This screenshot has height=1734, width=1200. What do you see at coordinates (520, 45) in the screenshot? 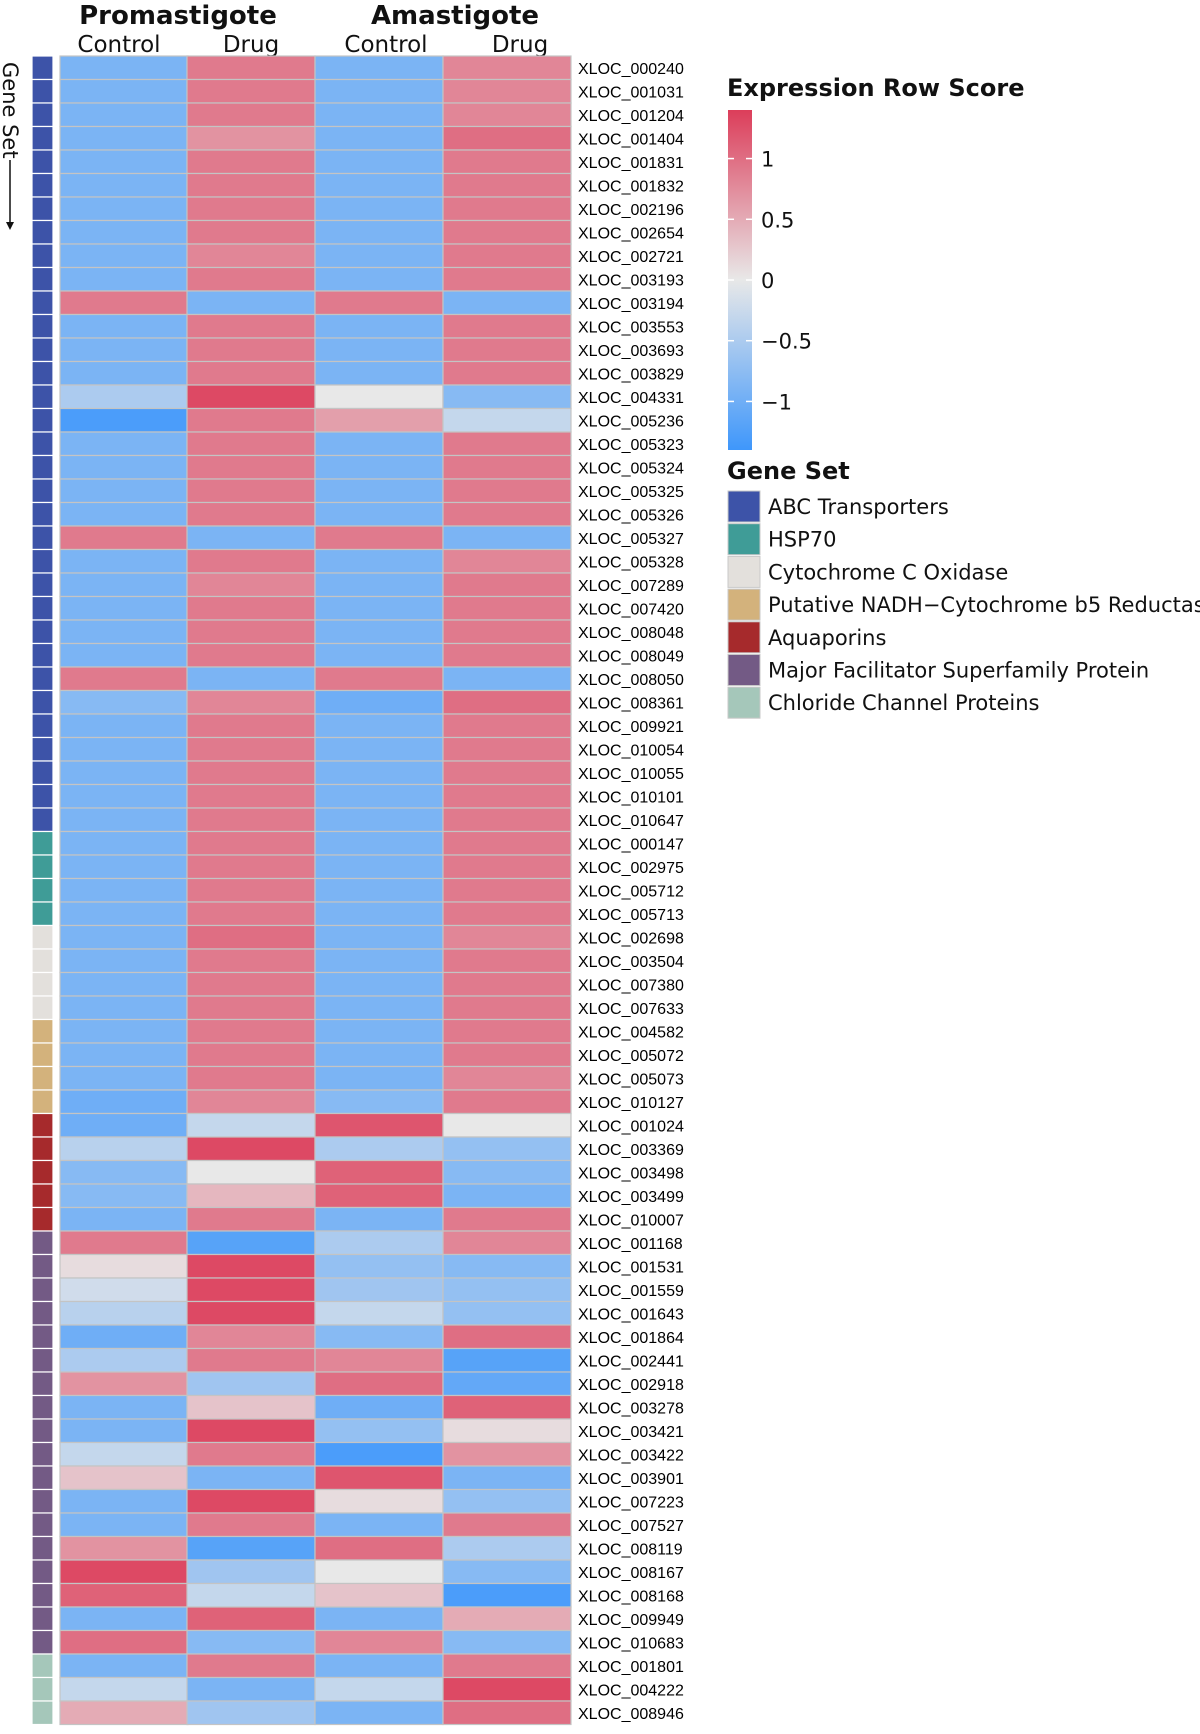
I see `condition-label-amastigote-drug: Drug` at bounding box center [520, 45].